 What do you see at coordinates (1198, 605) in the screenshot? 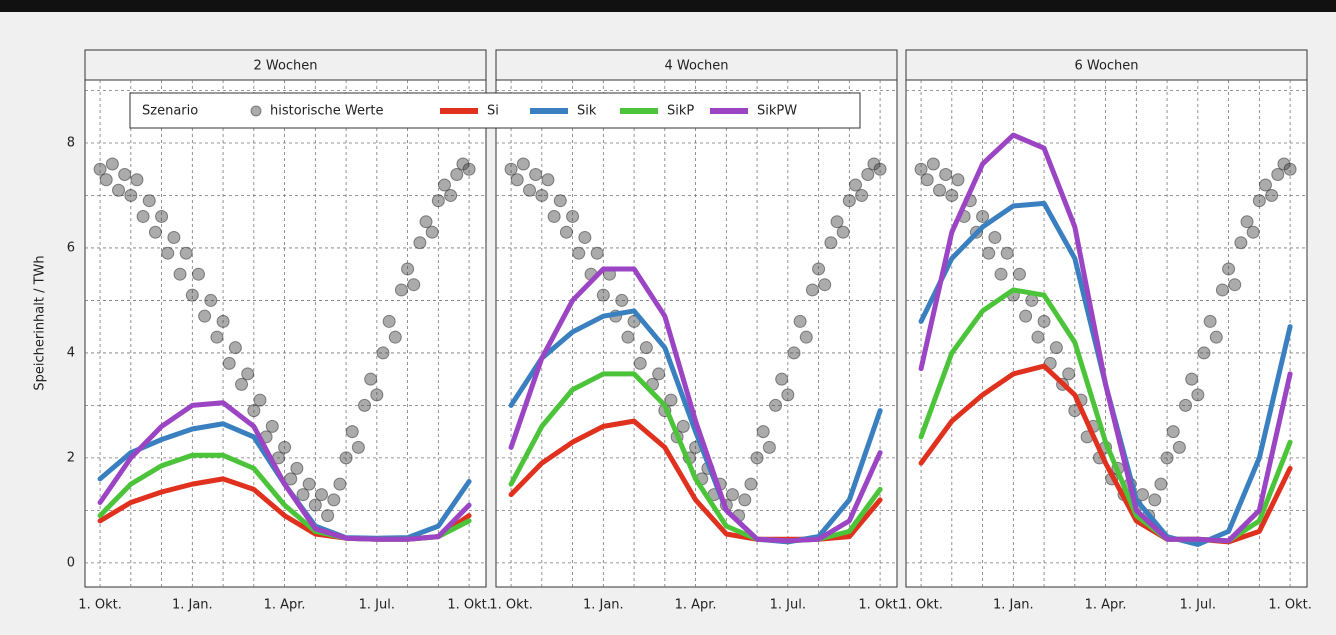
I see `x-tick-label: 1. Jul.` at bounding box center [1198, 605].